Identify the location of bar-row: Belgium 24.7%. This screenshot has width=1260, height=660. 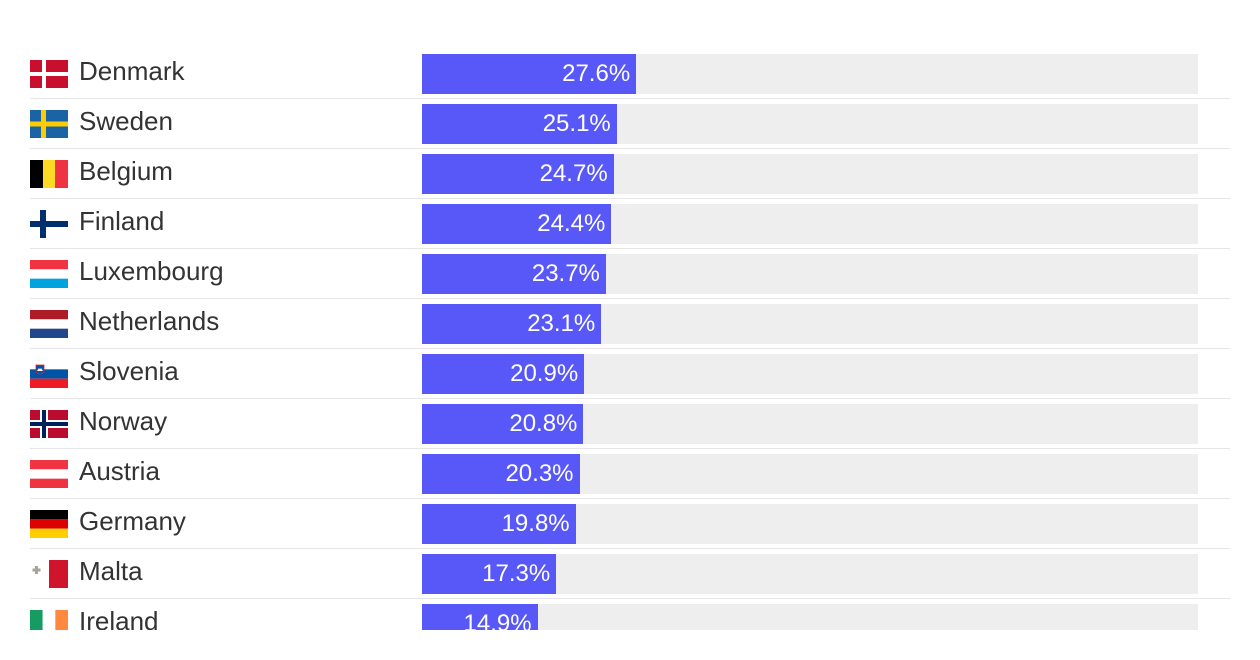
(630, 174).